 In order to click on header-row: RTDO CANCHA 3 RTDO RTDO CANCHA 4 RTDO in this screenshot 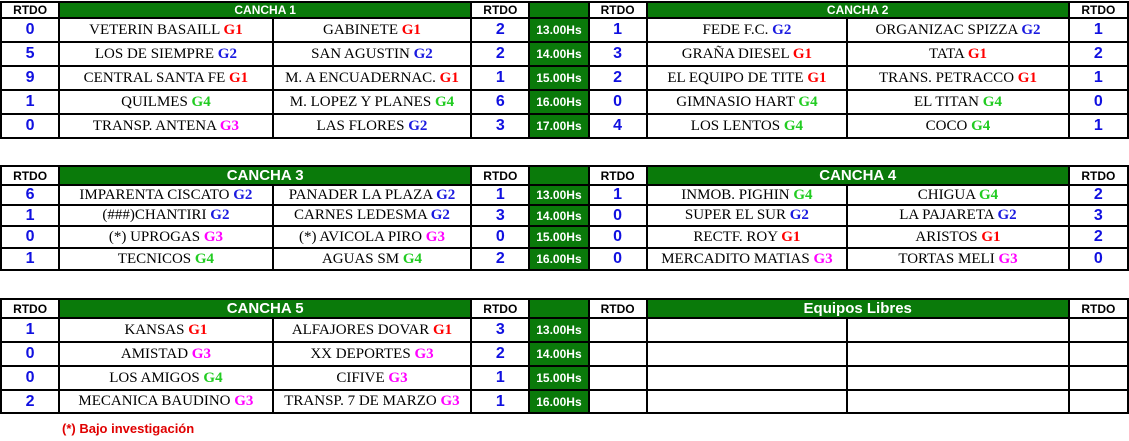, I will do `click(564, 175)`.